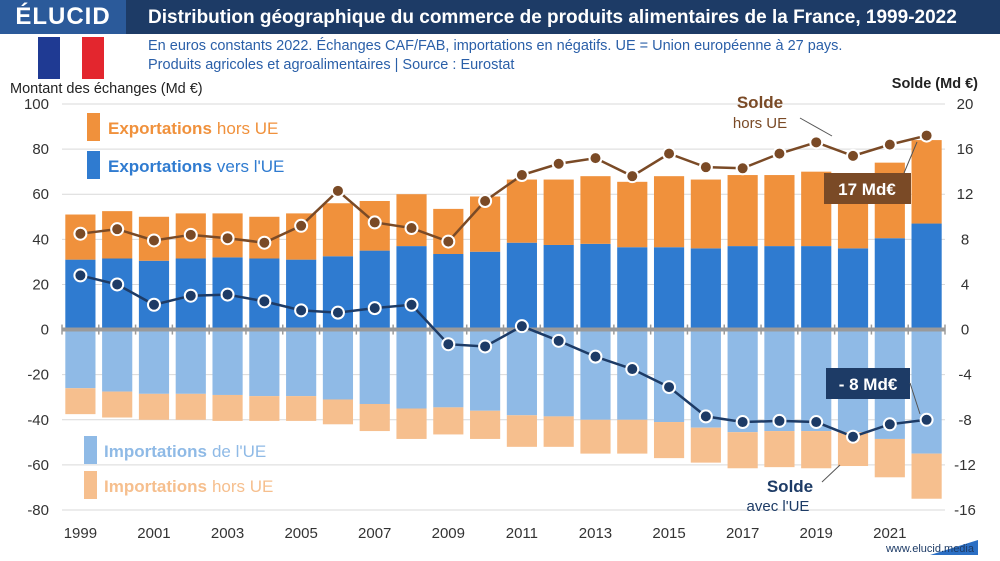 Image resolution: width=1000 pixels, height=561 pixels. What do you see at coordinates (188, 486) in the screenshot?
I see `legend-label-import-hors-ue: Importations hors UE` at bounding box center [188, 486].